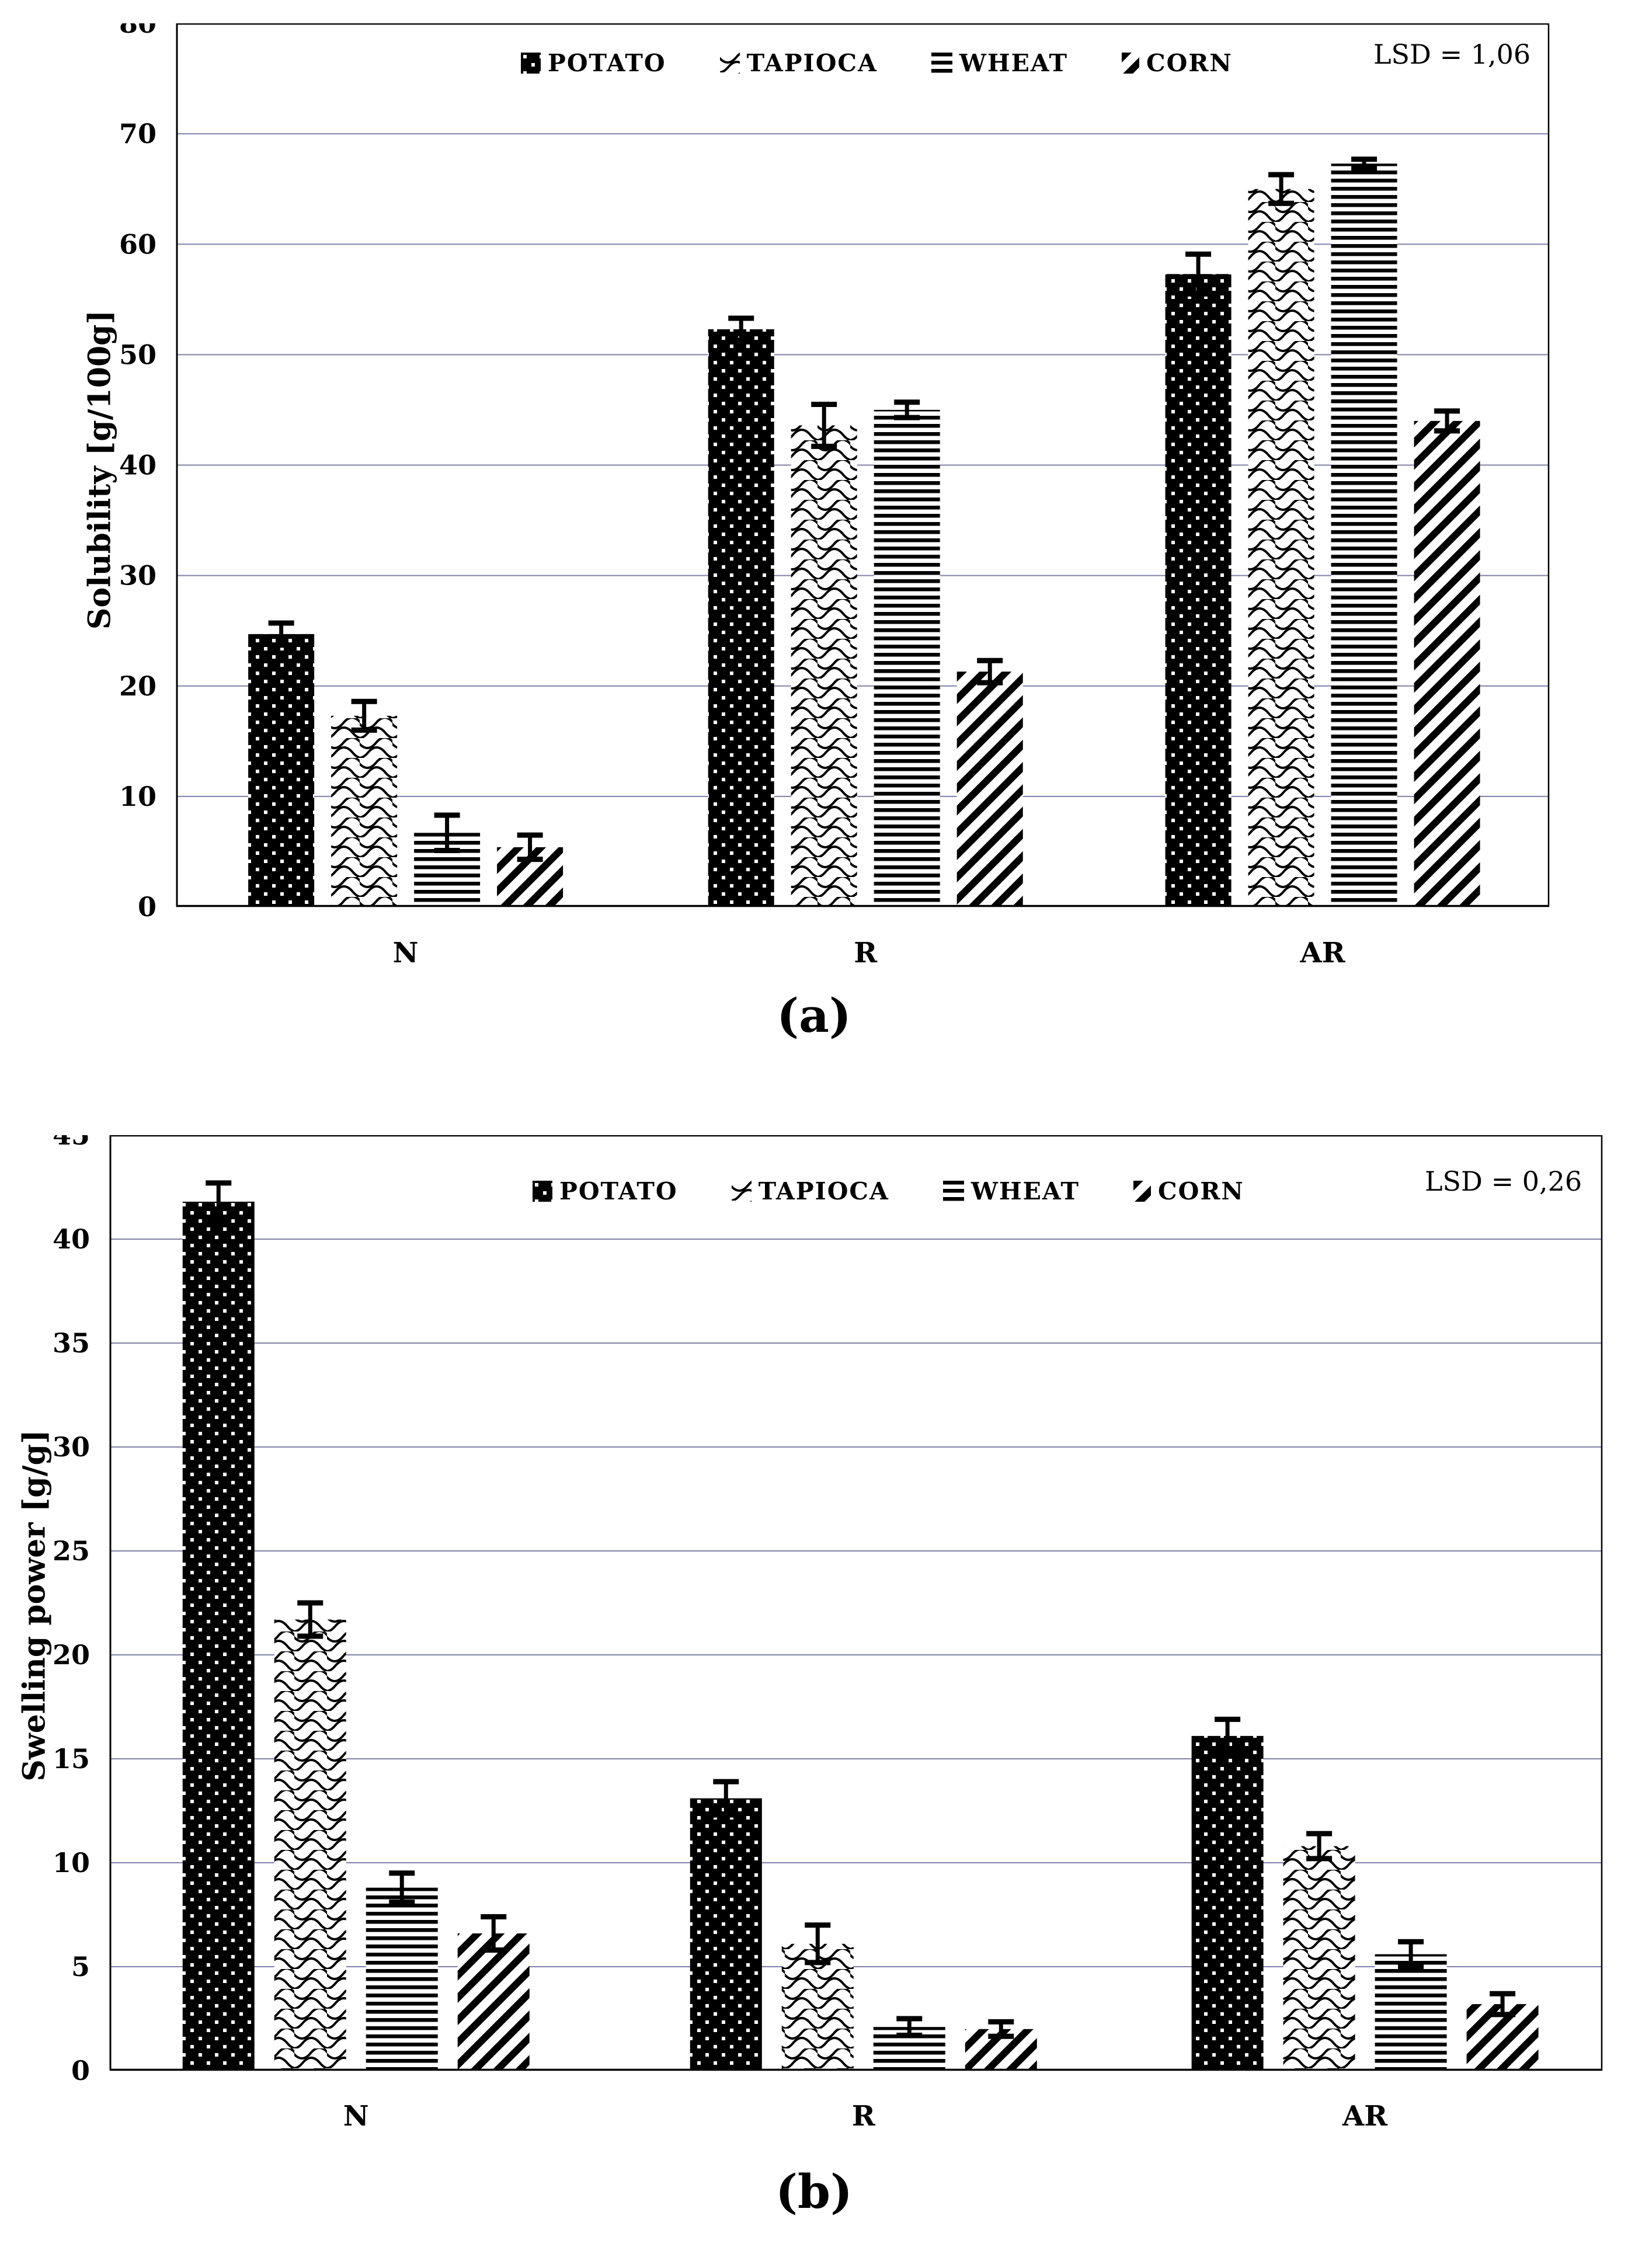 The height and width of the screenshot is (2268, 1628). I want to click on chart-a-lsd-annotation: LSD = 1,06, so click(1452, 54).